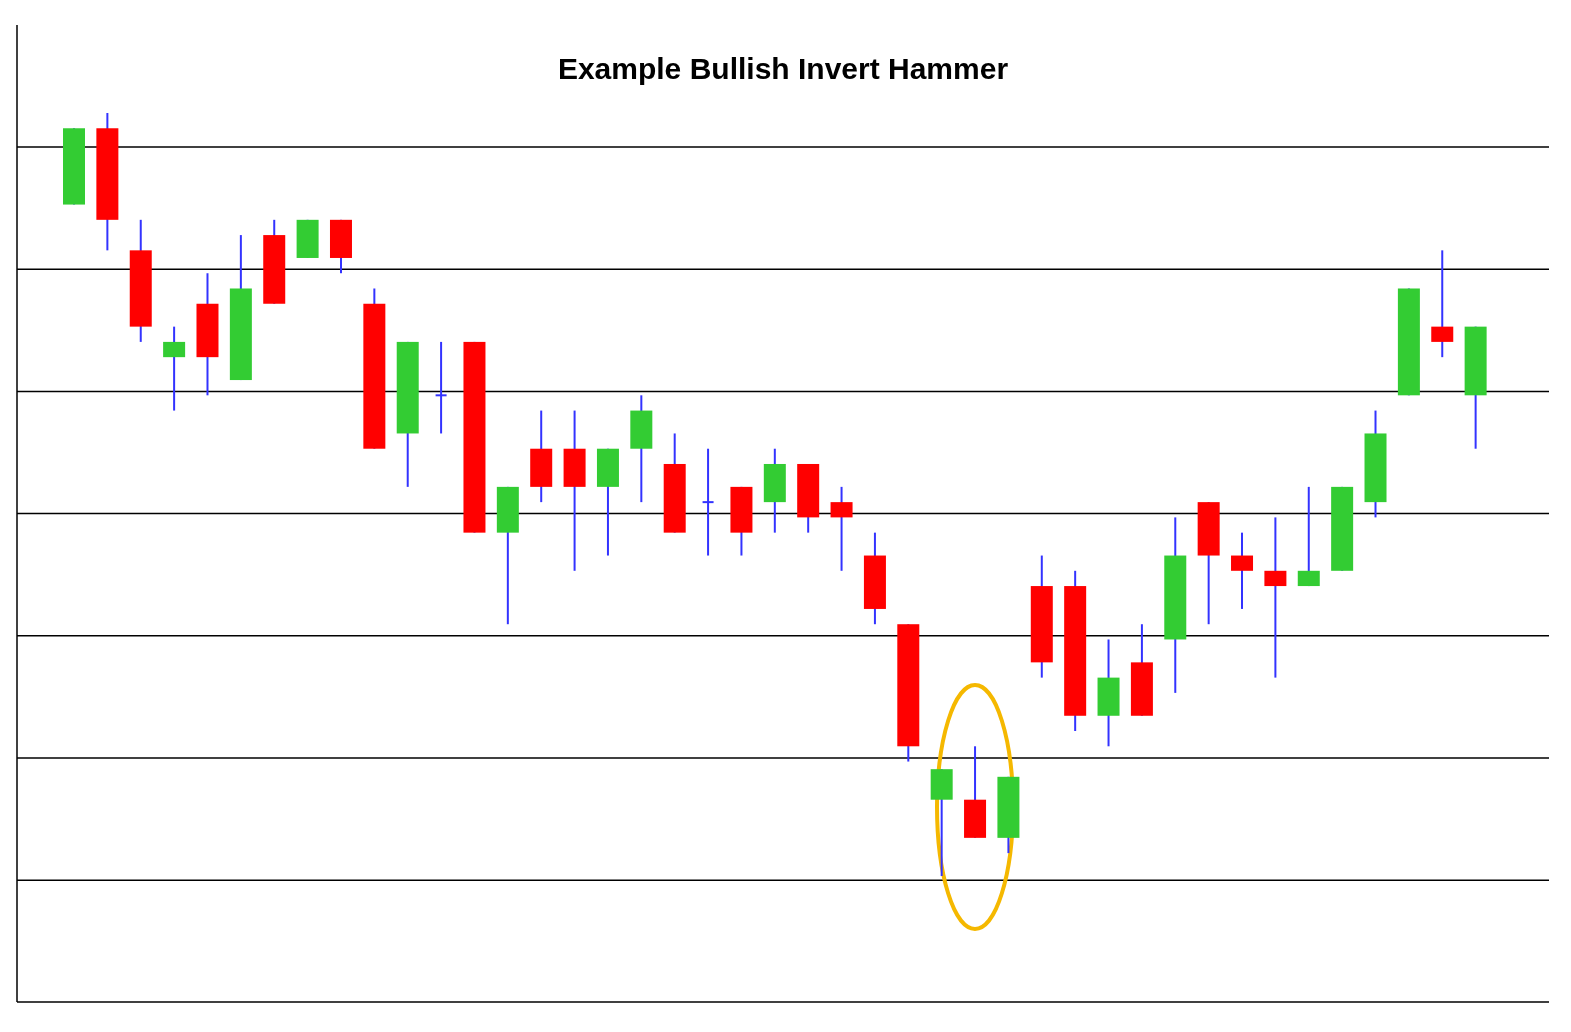 The image size is (1571, 1032). I want to click on chart-title: Example Bullish Invert Hammer, so click(783, 69).